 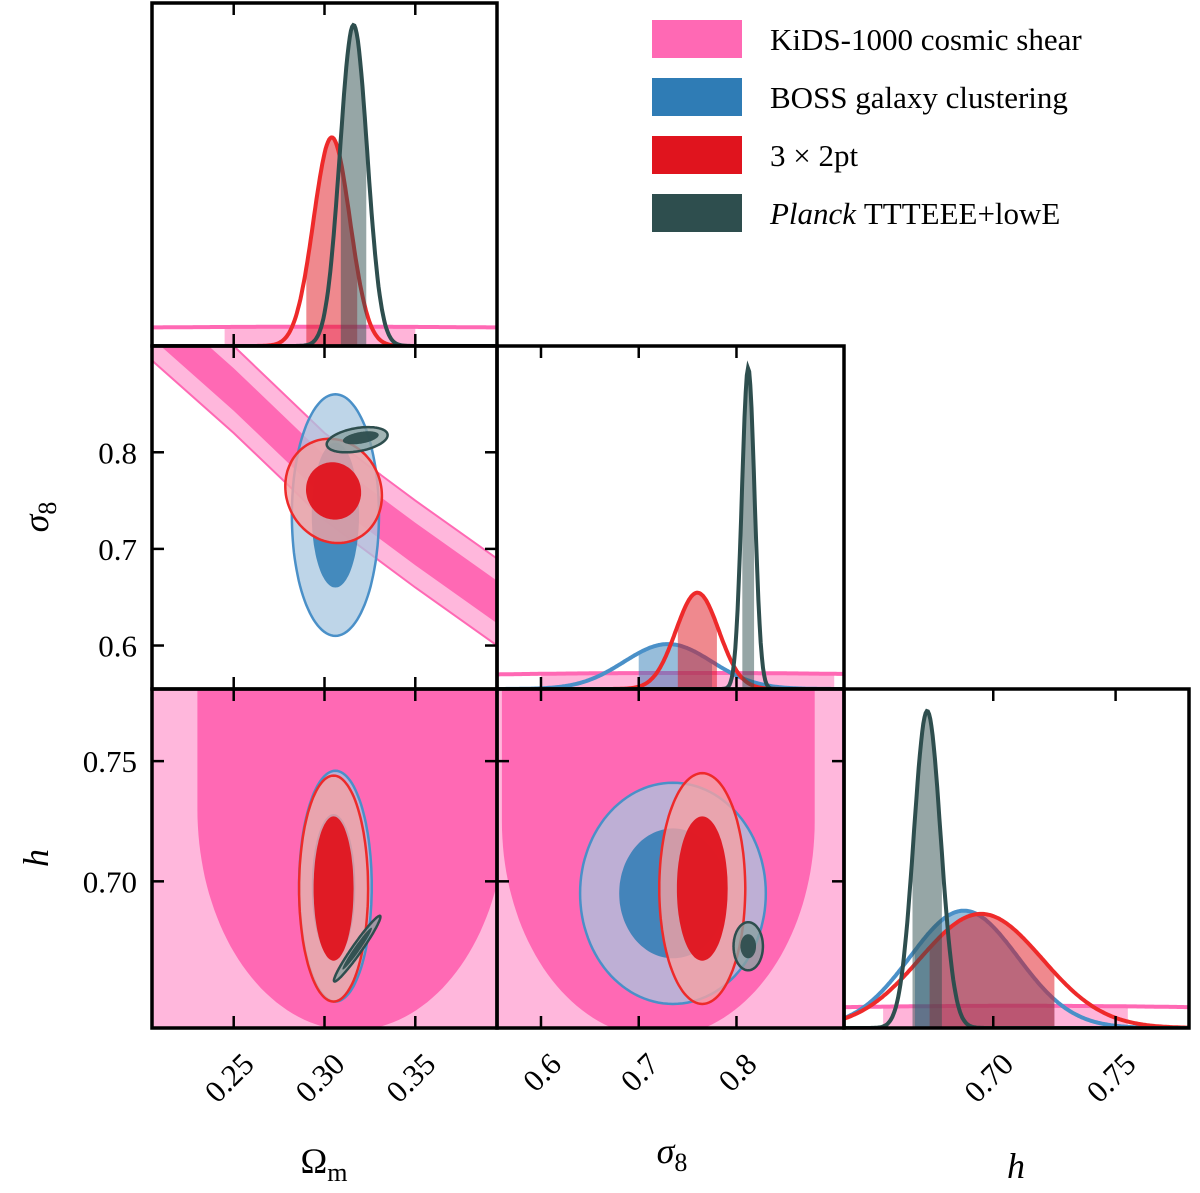 I want to click on x-tick-label: 0.75, so click(x=1110, y=1077).